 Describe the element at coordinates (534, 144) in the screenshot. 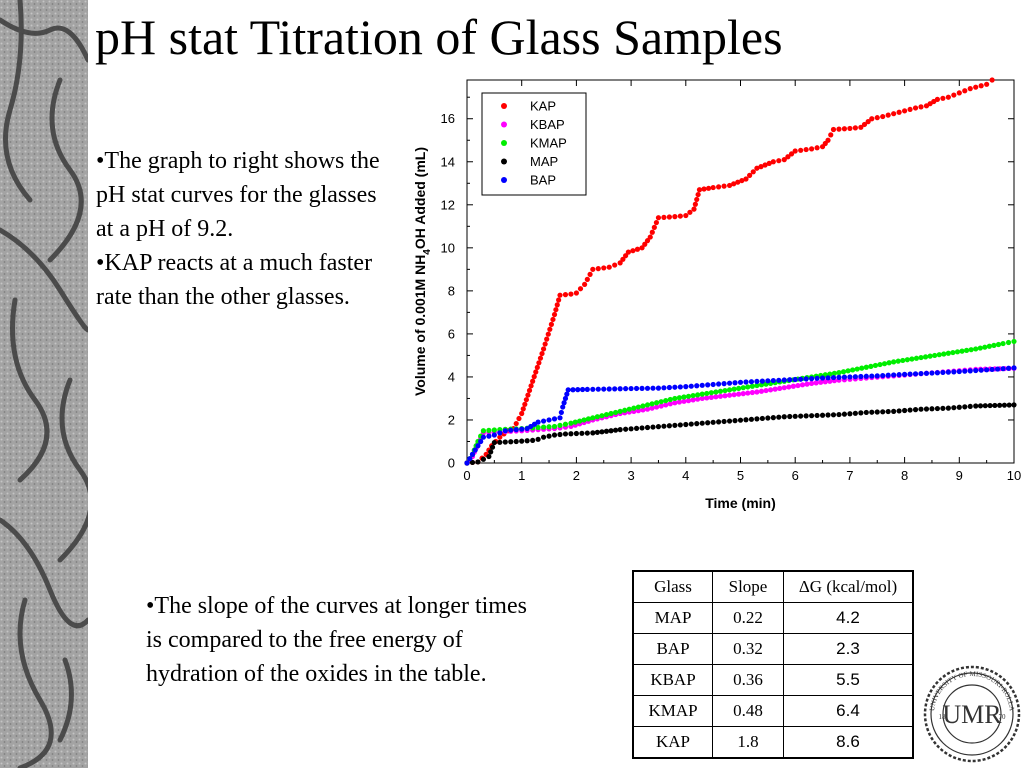

I see `legend-box` at that location.